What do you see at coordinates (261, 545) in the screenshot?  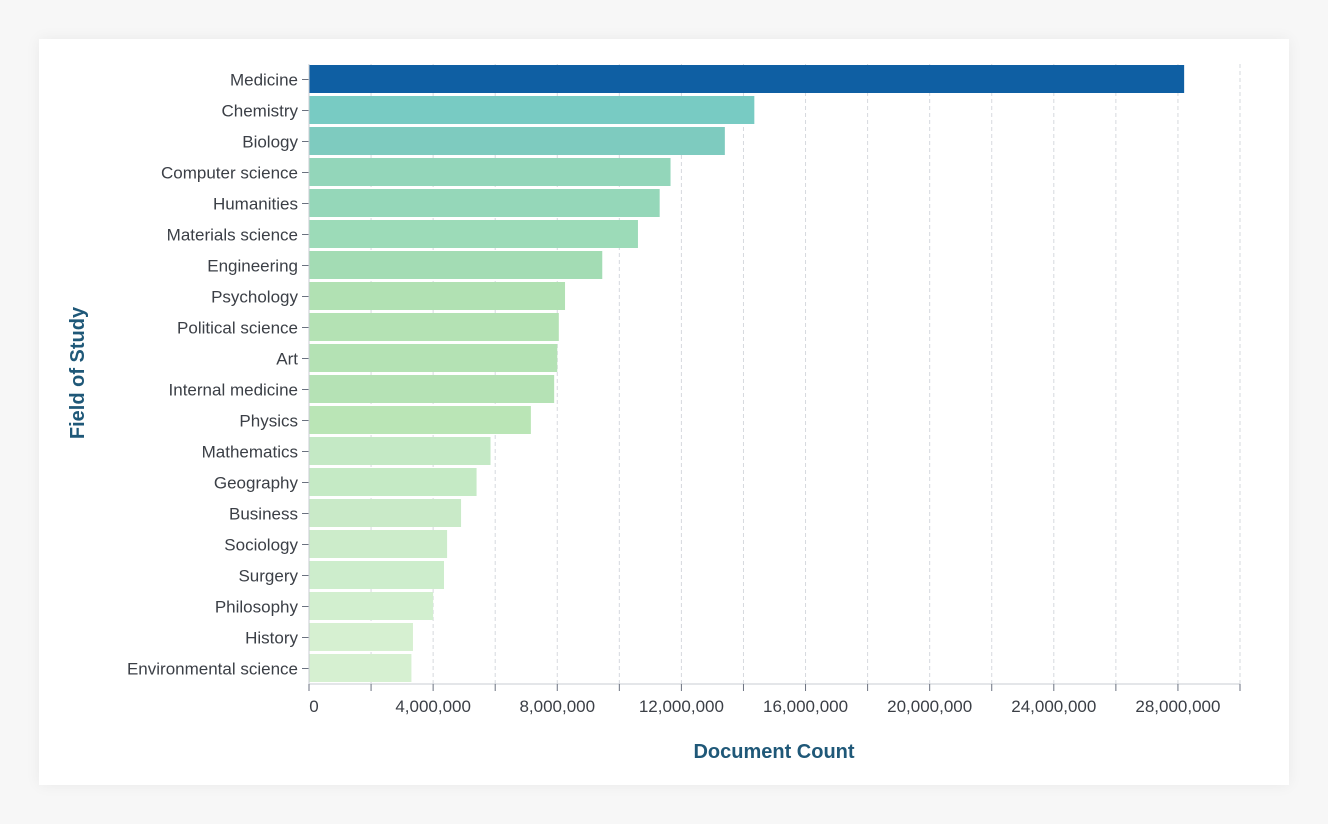 I see `y-tick-label: Sociology` at bounding box center [261, 545].